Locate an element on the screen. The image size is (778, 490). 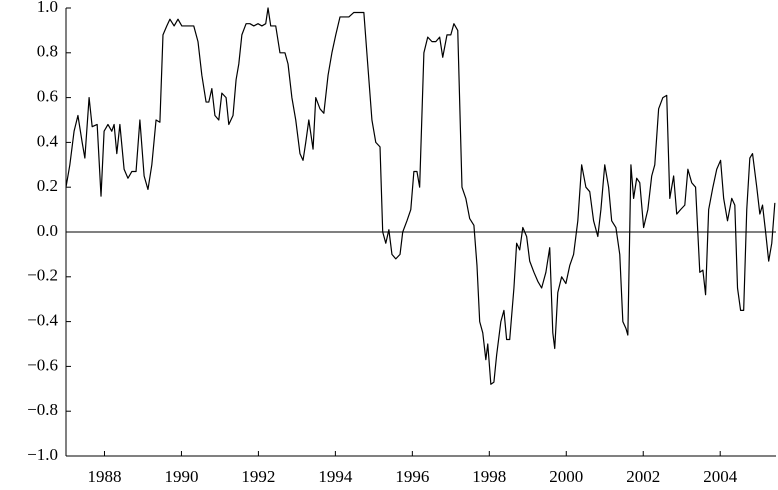
x-tick-label: 2000 is located at coordinates (566, 476).